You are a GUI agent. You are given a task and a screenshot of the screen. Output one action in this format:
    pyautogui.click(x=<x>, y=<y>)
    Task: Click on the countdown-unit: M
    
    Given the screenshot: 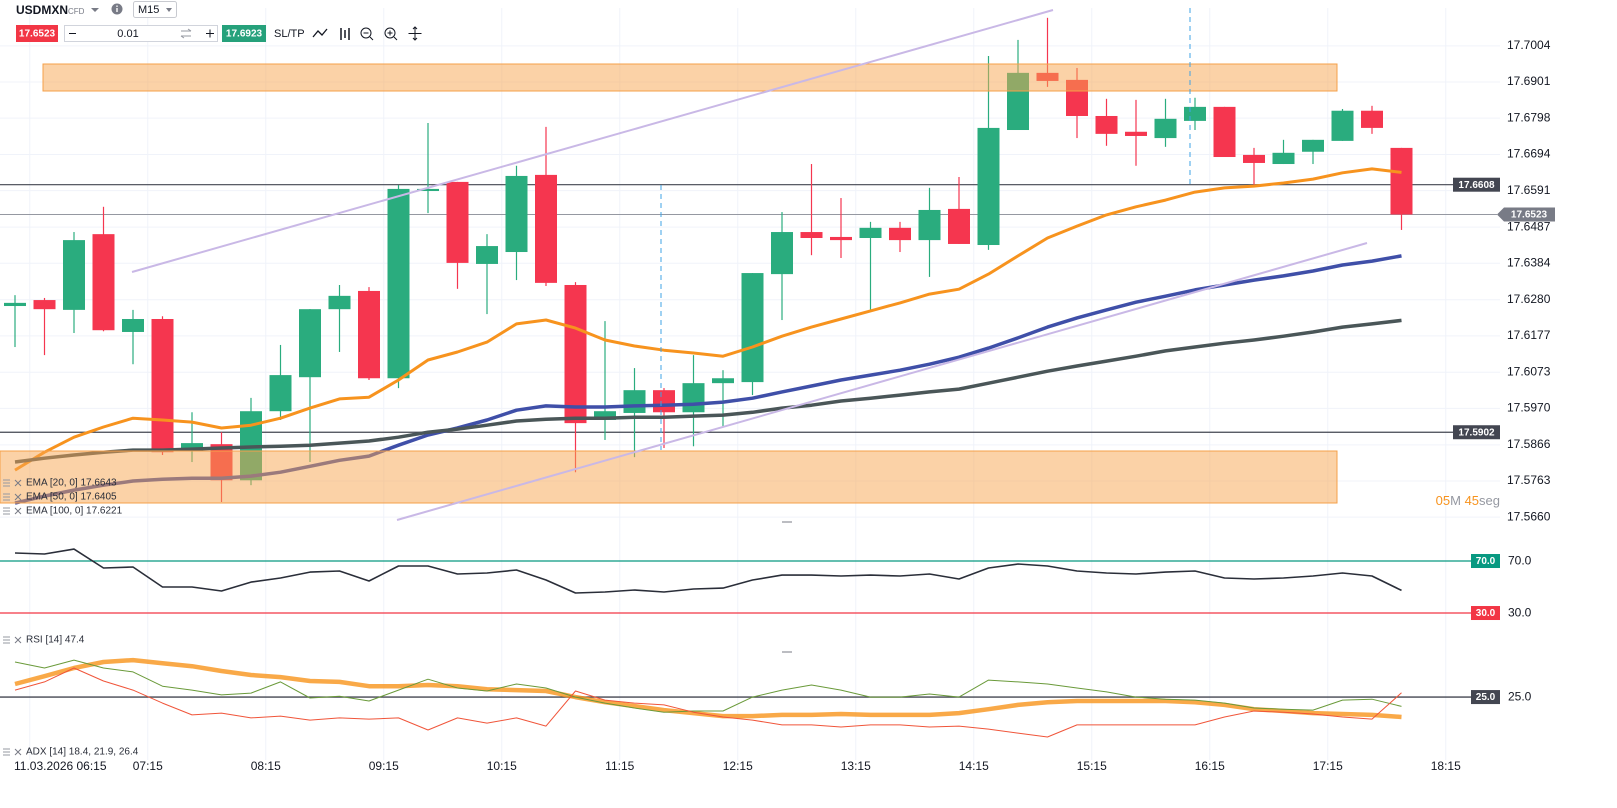 What is the action you would take?
    pyautogui.click(x=1455, y=500)
    